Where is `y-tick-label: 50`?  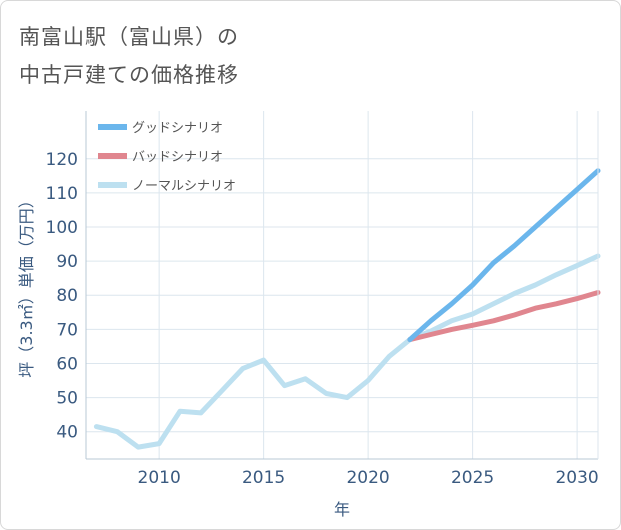
y-tick-label: 50 is located at coordinates (67, 399).